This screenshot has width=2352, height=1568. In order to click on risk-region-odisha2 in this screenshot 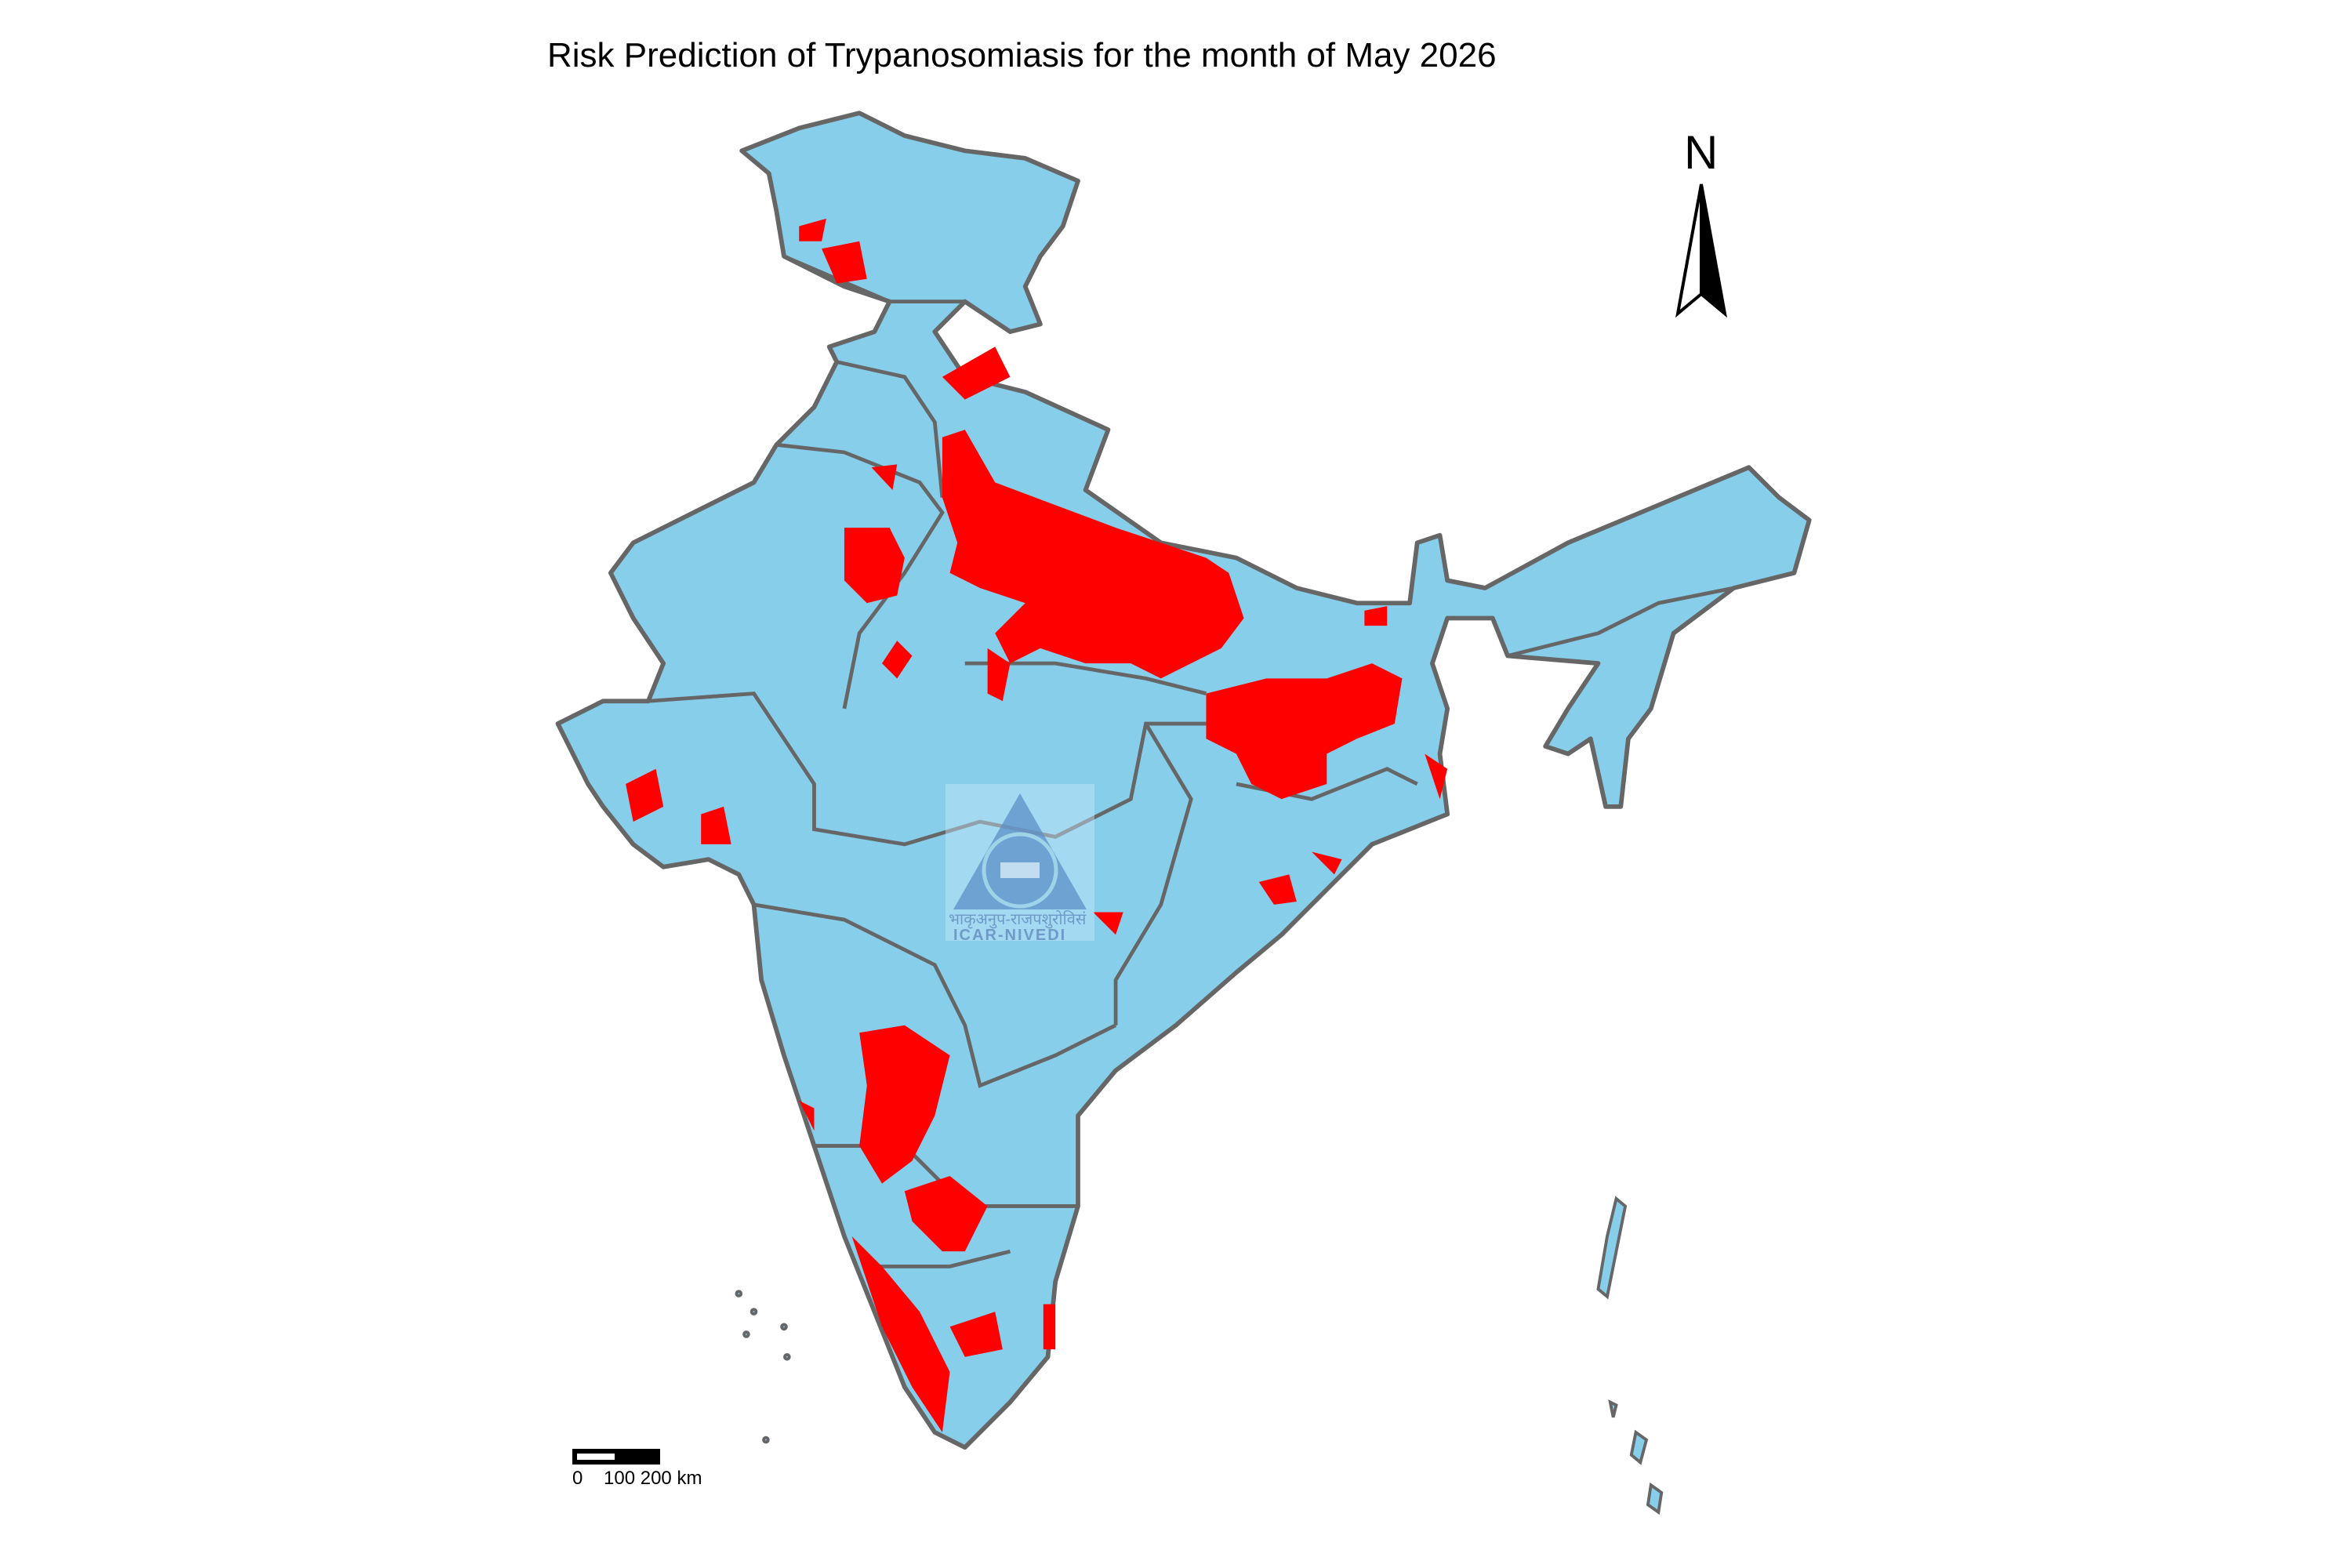, I will do `click(1327, 863)`.